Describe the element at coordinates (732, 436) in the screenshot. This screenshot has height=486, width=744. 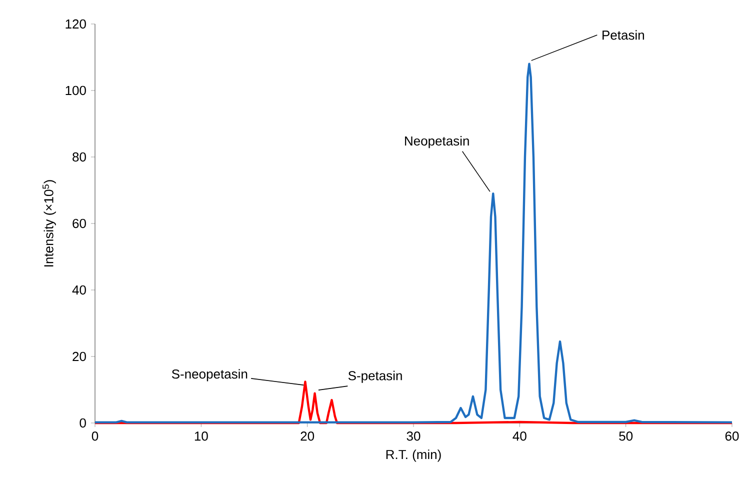
I see `x-tick-label: 60` at that location.